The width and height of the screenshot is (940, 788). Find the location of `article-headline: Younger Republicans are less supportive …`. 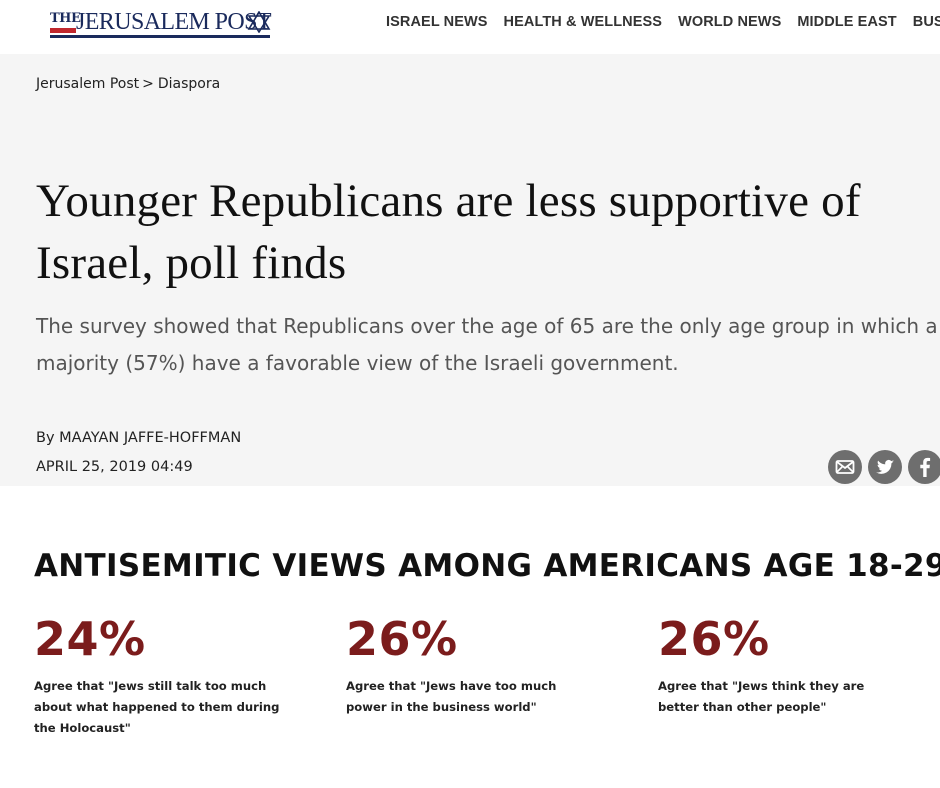

article-headline: Younger Republicans are less supportive … is located at coordinates (448, 232).